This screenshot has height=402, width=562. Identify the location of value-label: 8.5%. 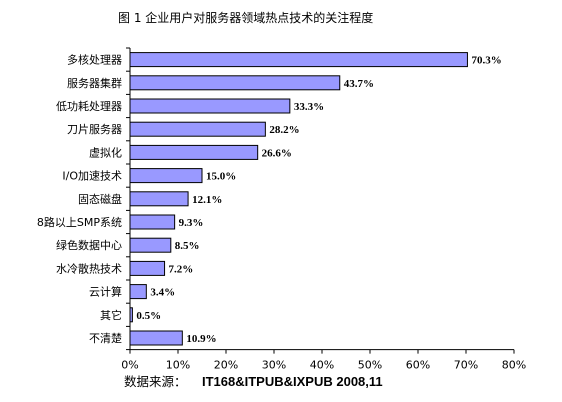
(187, 246).